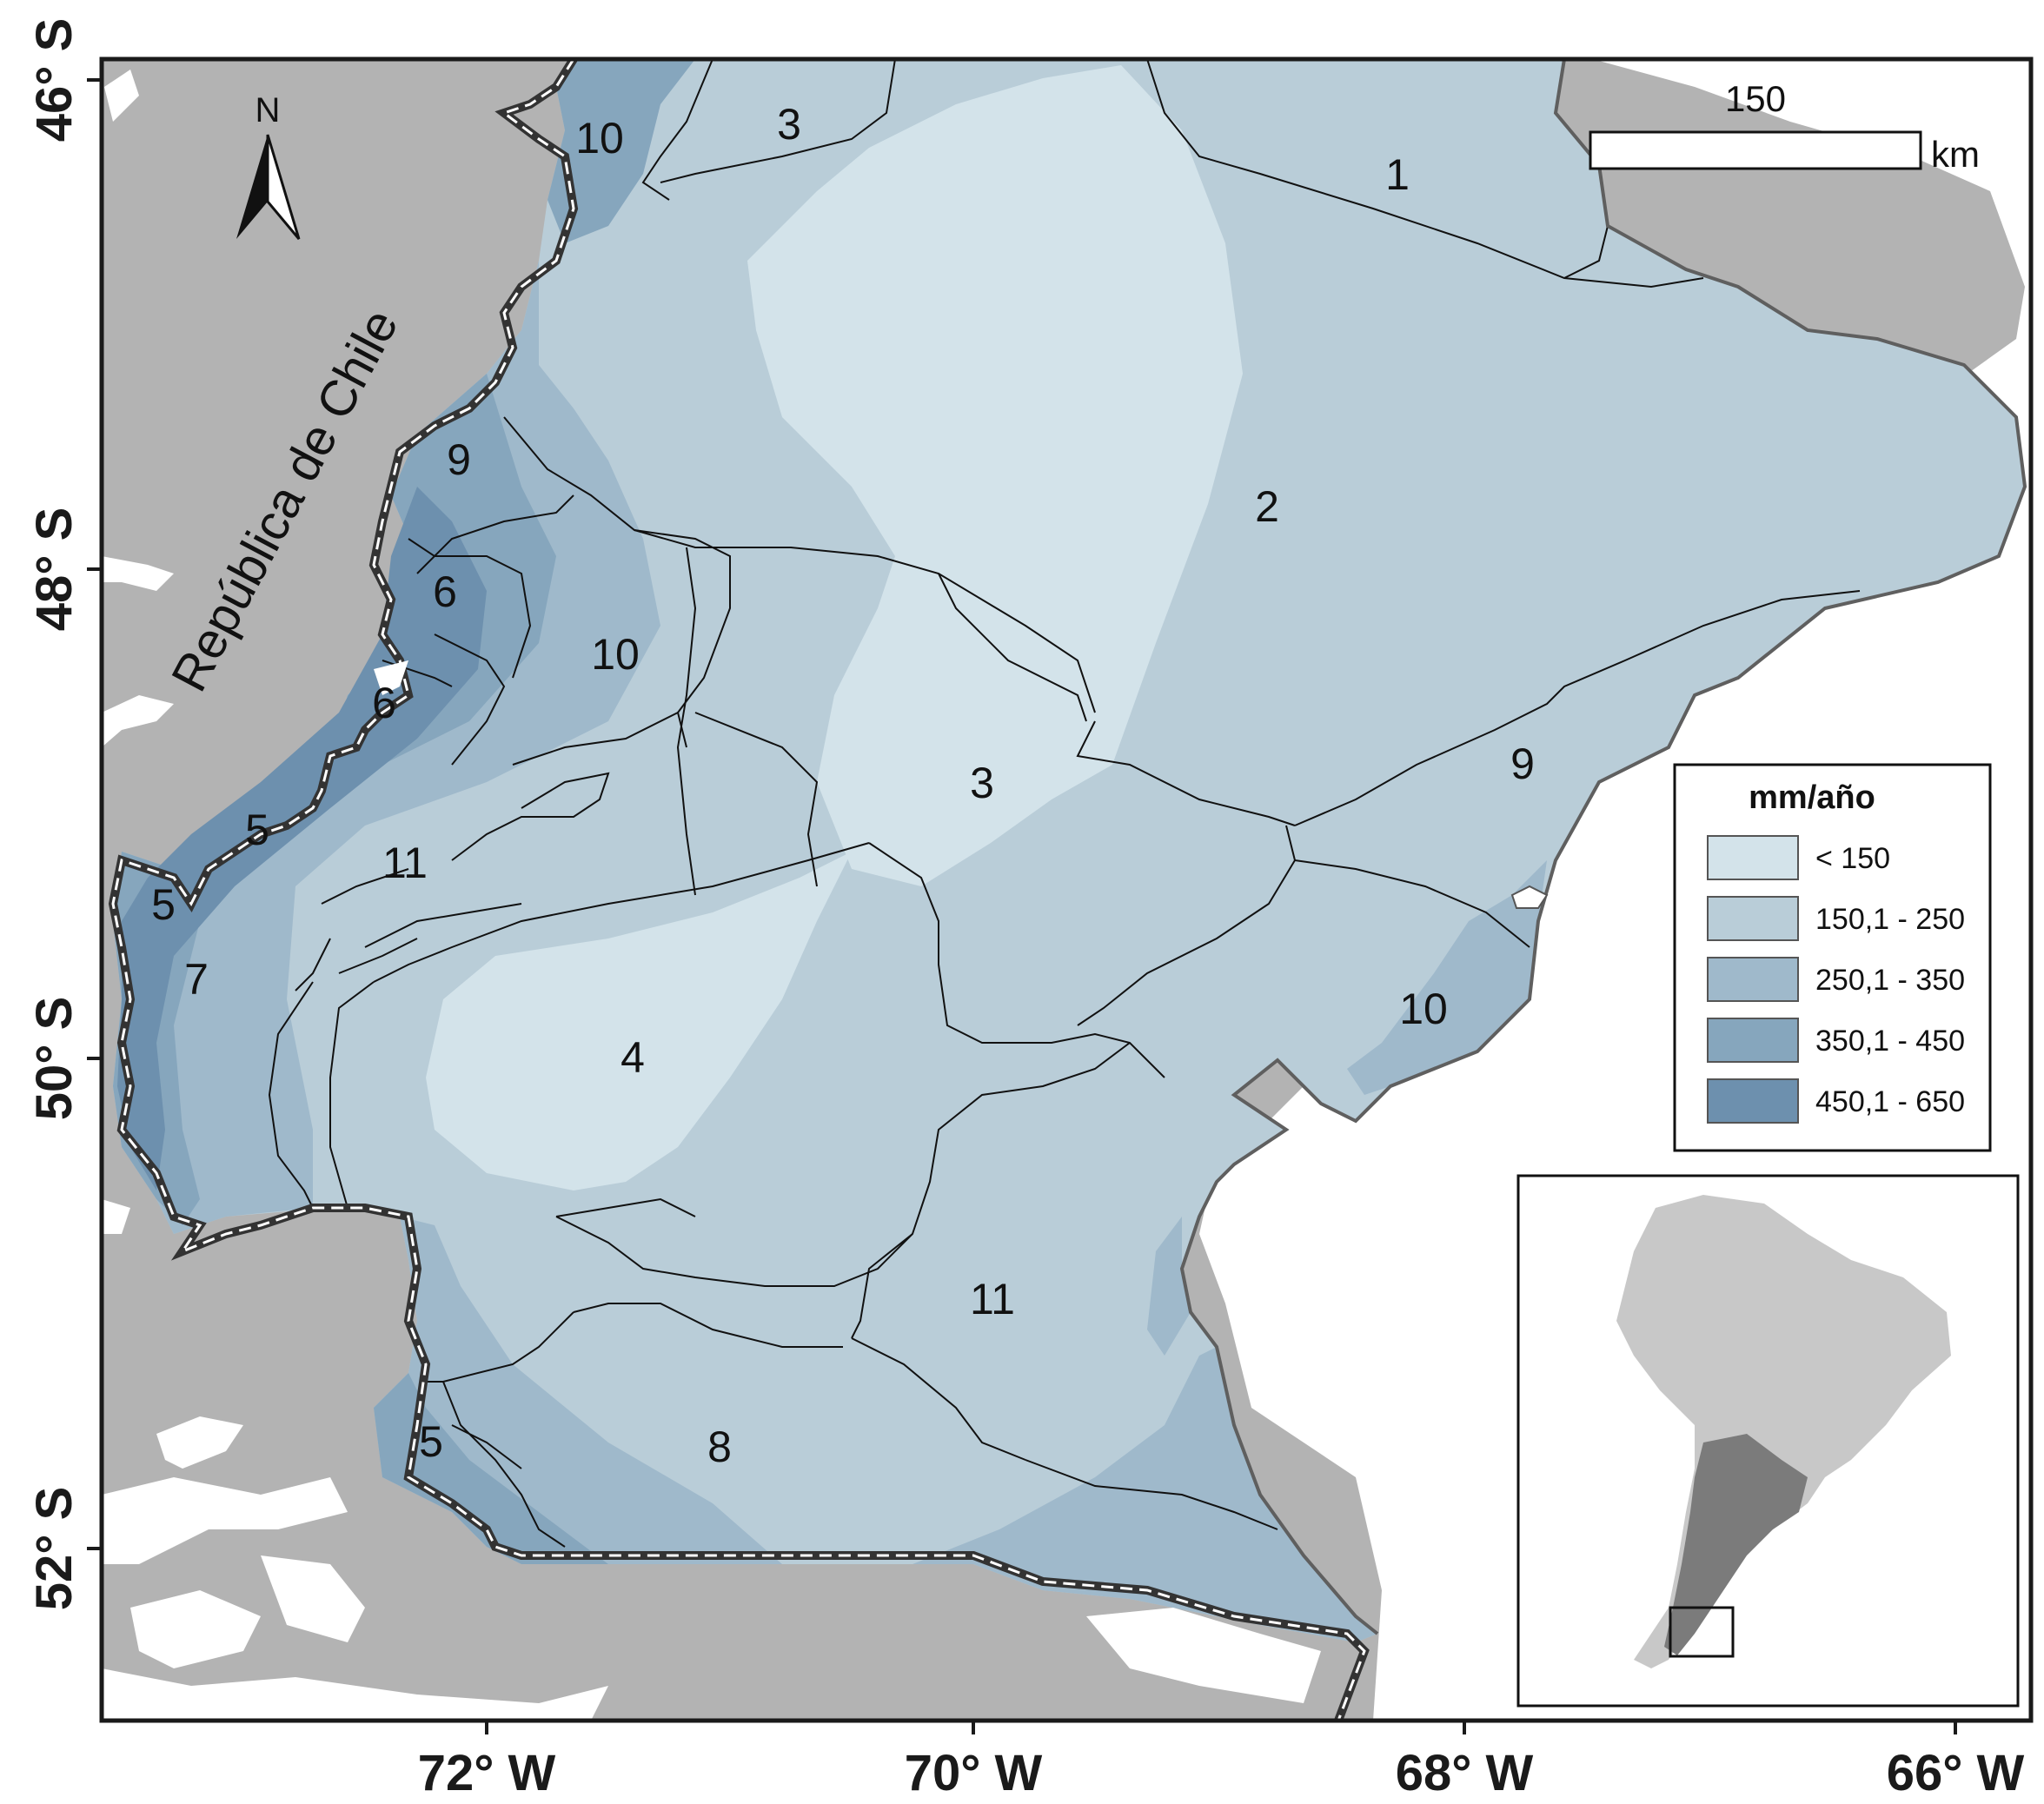  What do you see at coordinates (487, 1773) in the screenshot?
I see `lon-label-72: 72° W` at bounding box center [487, 1773].